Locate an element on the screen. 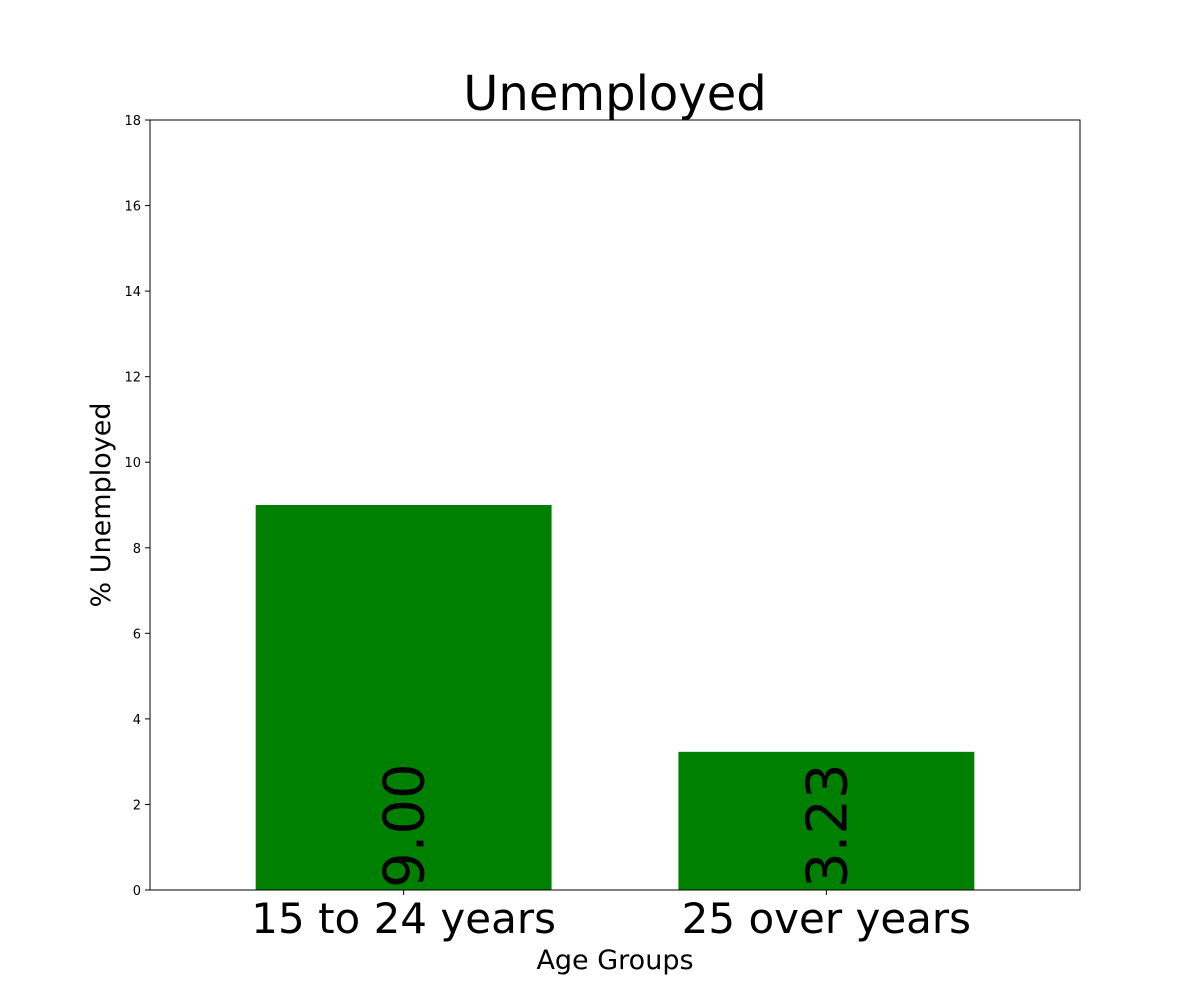 The width and height of the screenshot is (1200, 1000). x-axis-title: Age Groups is located at coordinates (614, 960).